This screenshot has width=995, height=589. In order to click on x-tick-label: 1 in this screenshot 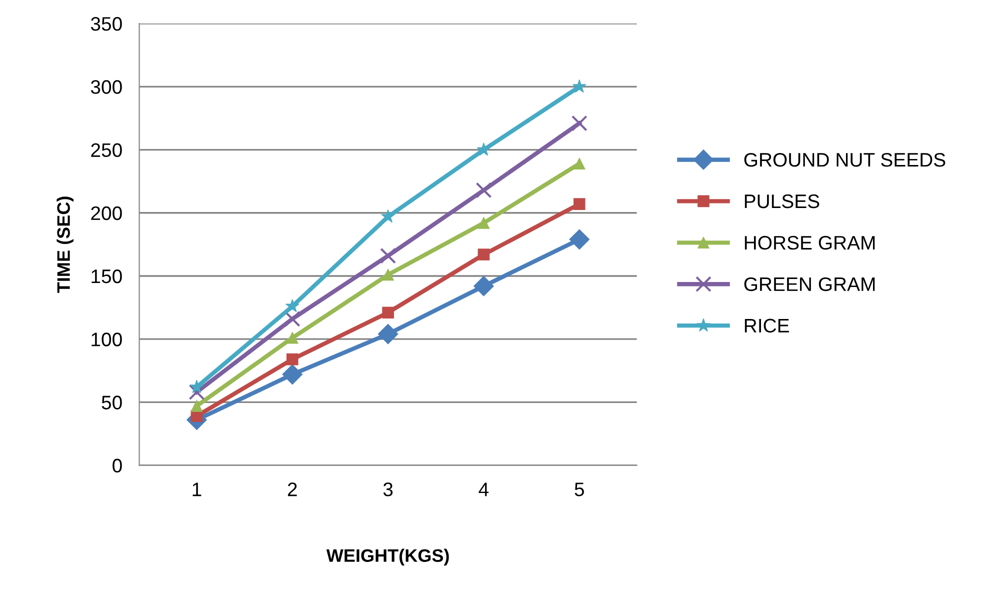, I will do `click(197, 489)`.